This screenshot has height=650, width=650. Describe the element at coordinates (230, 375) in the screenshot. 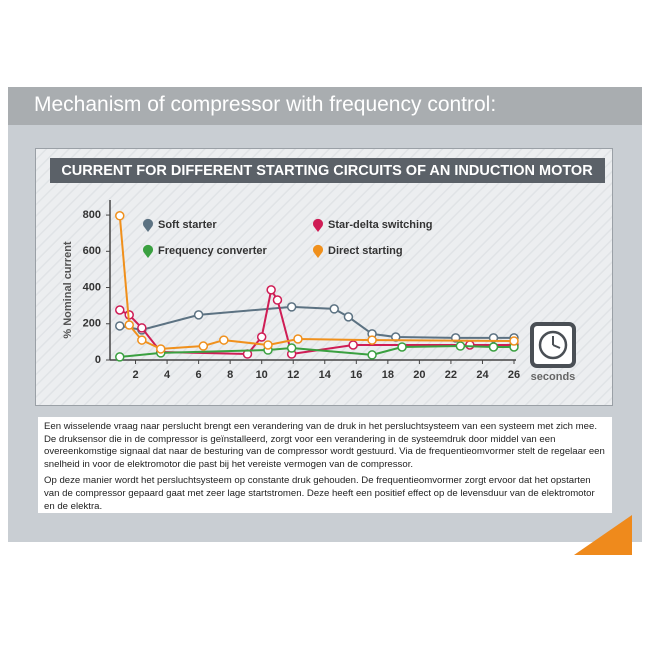

I see `x-tick-label: 8` at that location.